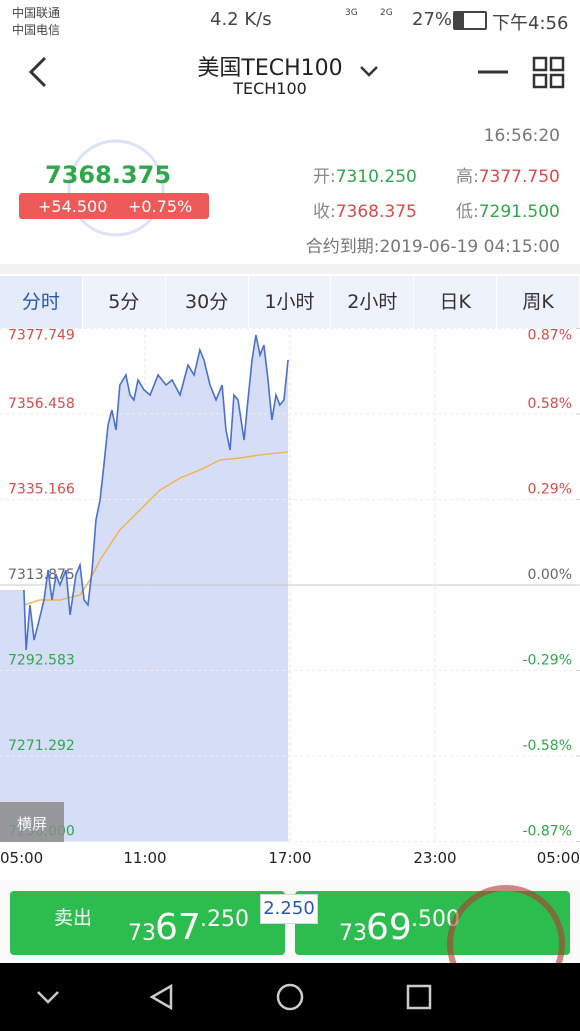 The image size is (580, 1031). Describe the element at coordinates (114, 206) in the screenshot. I see `change-pill` at that location.